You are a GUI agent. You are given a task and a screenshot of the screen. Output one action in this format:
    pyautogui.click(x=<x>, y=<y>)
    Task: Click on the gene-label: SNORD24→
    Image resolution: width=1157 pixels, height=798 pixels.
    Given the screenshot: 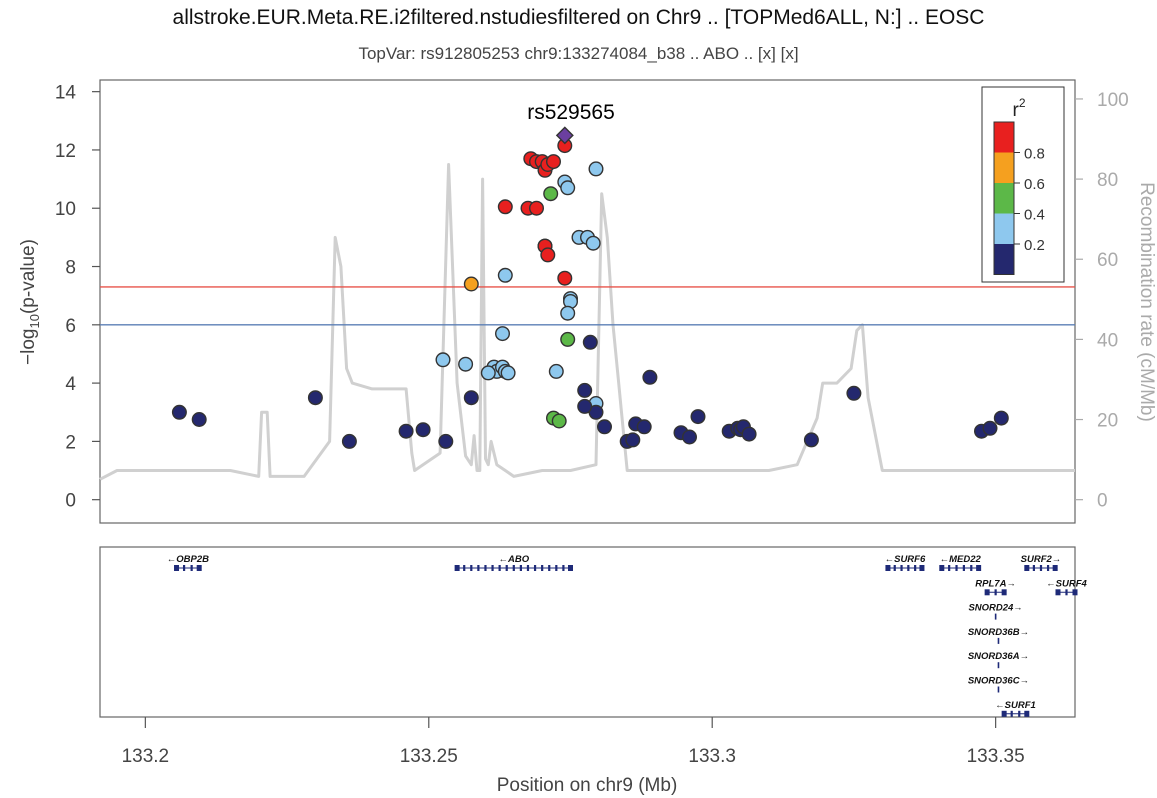 What is the action you would take?
    pyautogui.click(x=995, y=608)
    